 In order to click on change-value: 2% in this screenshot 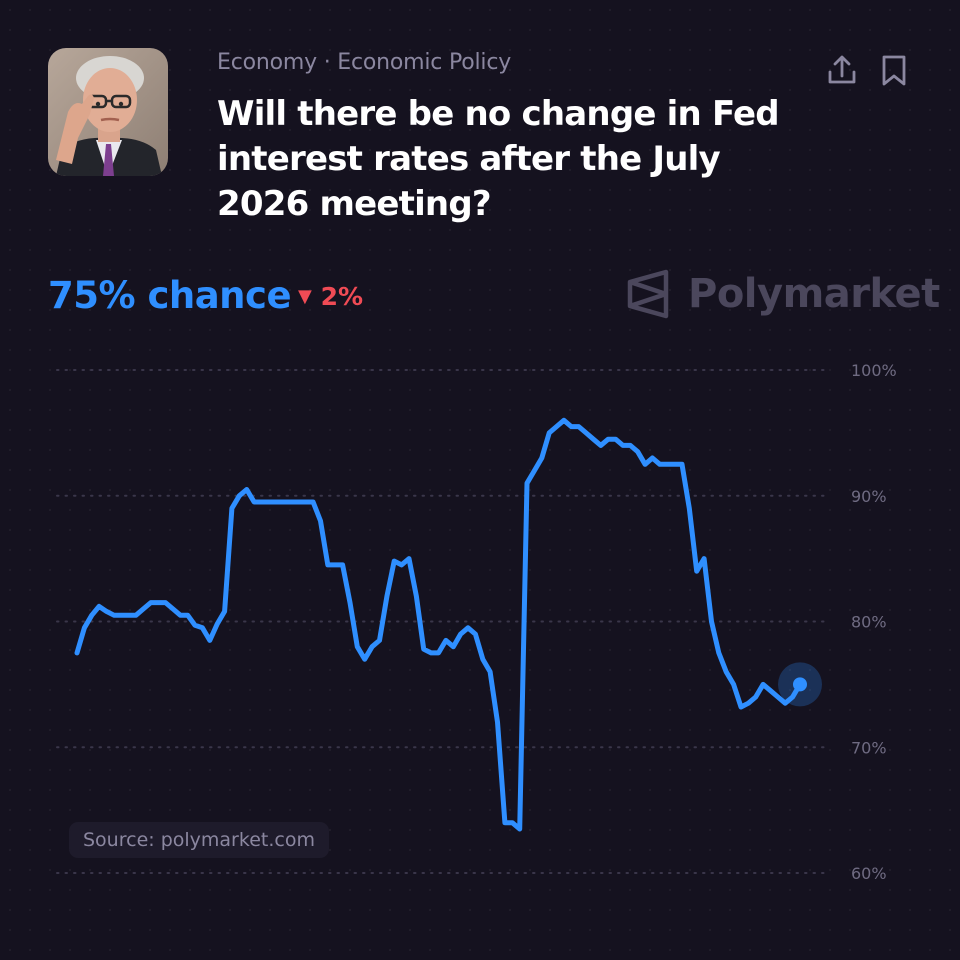, I will do `click(342, 296)`.